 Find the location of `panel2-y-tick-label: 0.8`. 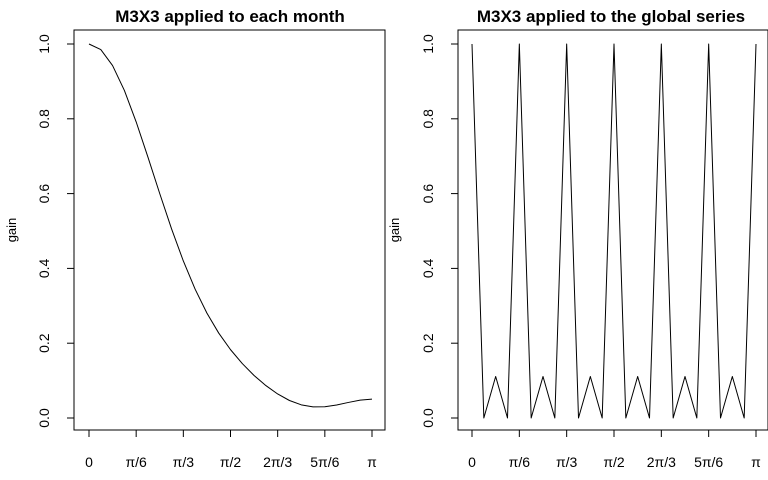

panel2-y-tick-label: 0.8 is located at coordinates (428, 119).